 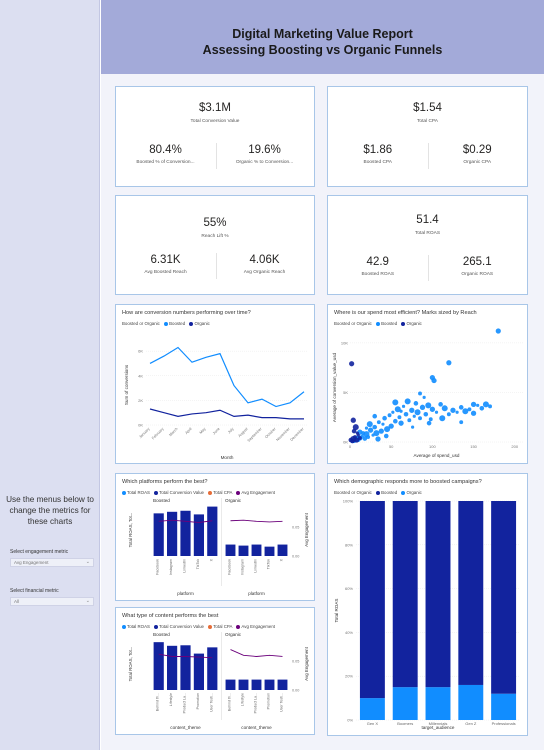 I want to click on financial-metric-label: Select financial metric, so click(x=34, y=591).